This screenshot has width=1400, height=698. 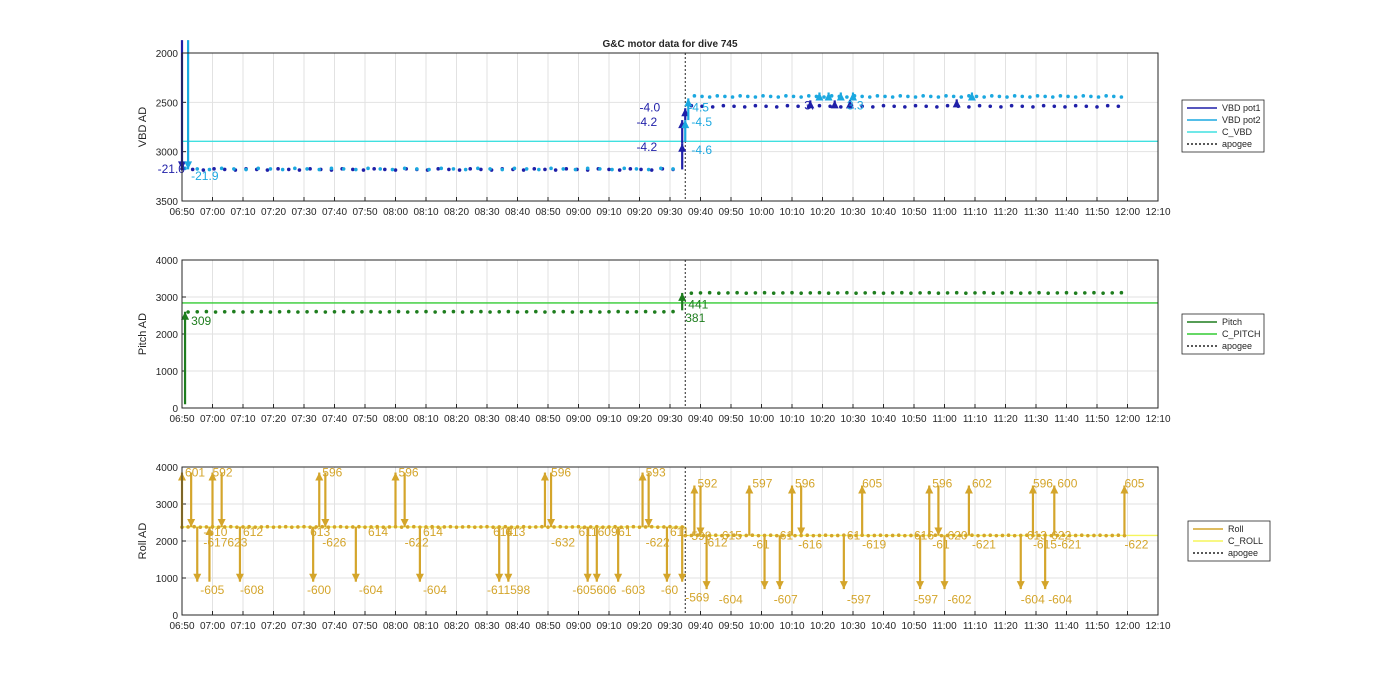 What do you see at coordinates (1097, 212) in the screenshot?
I see `x-tick-label: 11:50` at bounding box center [1097, 212].